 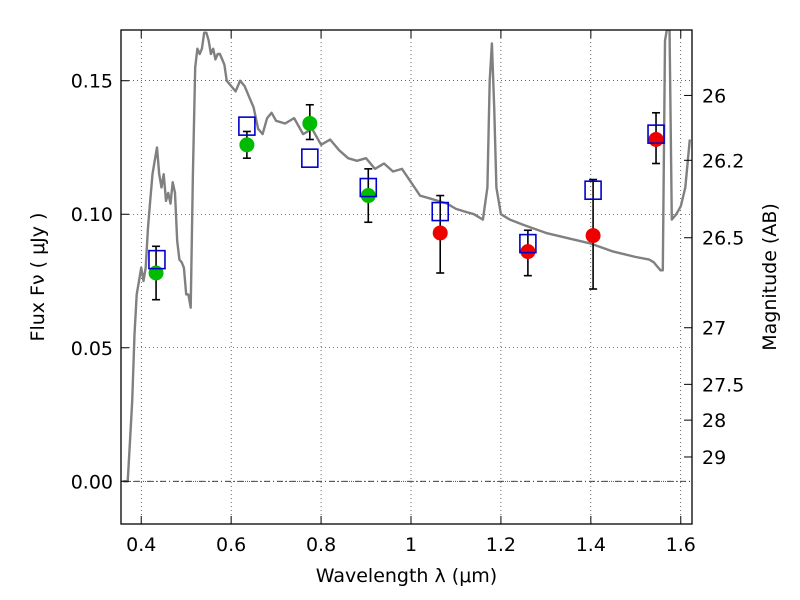 What do you see at coordinates (92, 215) in the screenshot?
I see `y-tick-label: 0.10` at bounding box center [92, 215].